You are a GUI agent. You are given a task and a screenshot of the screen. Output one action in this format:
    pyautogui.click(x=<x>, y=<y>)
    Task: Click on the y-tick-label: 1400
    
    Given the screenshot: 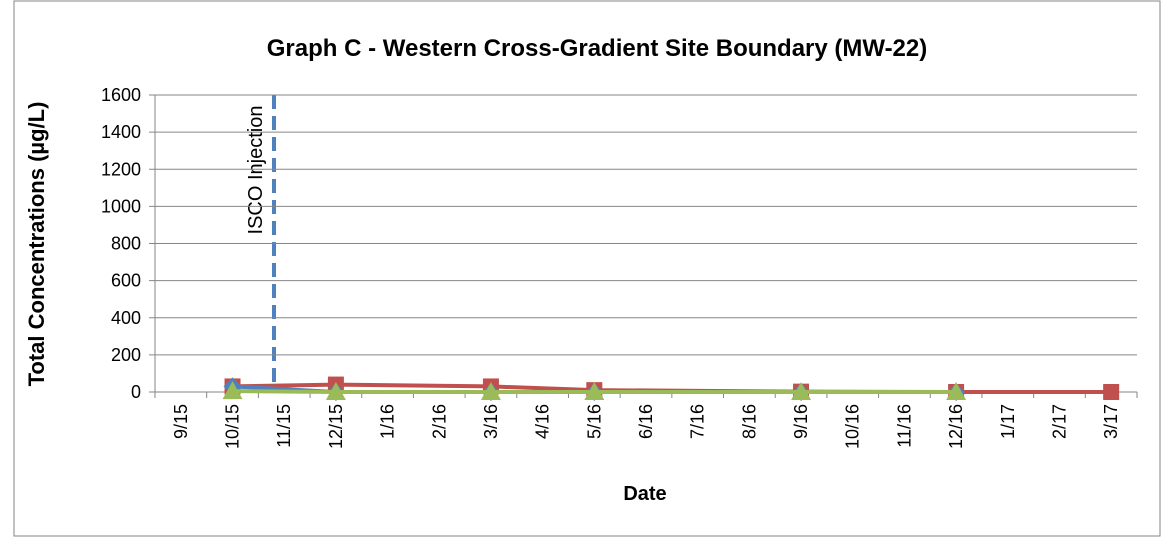 What is the action you would take?
    pyautogui.click(x=121, y=132)
    